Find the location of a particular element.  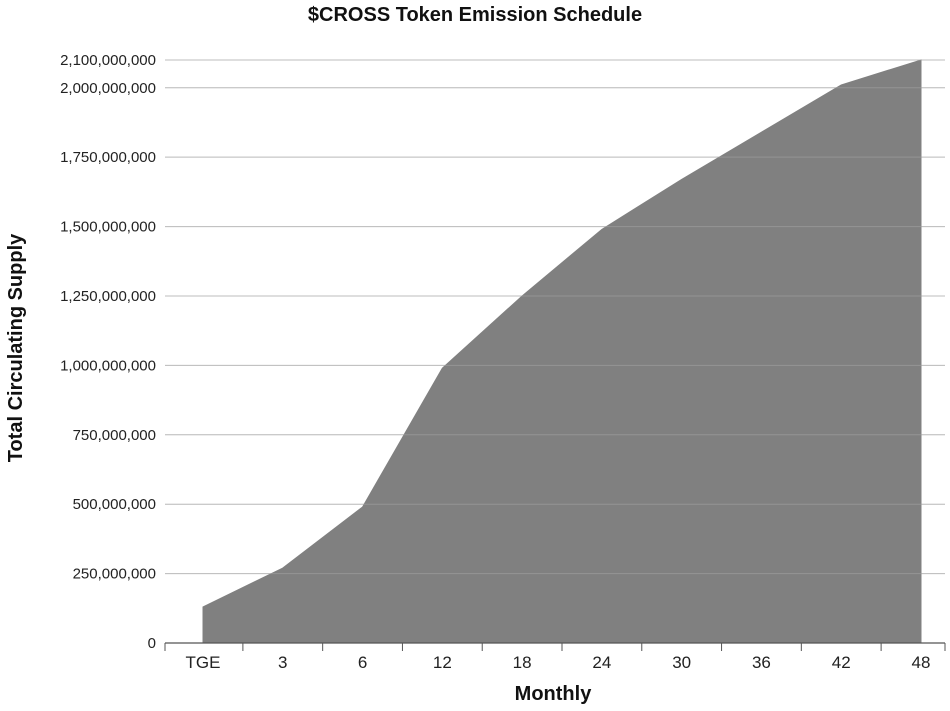

y-tick-label: 0 is located at coordinates (152, 643).